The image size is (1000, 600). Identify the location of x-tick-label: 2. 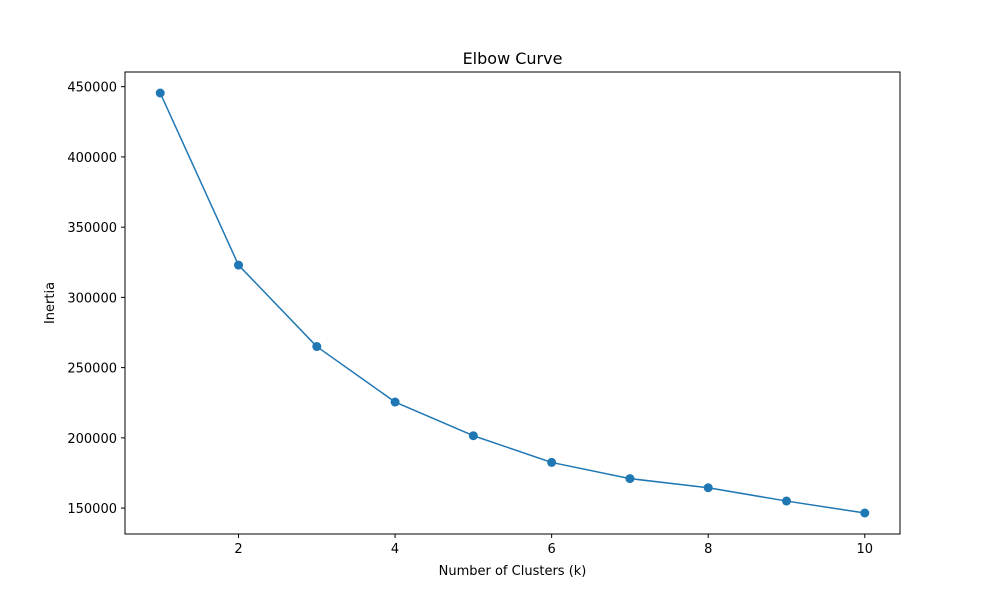
(238, 549).